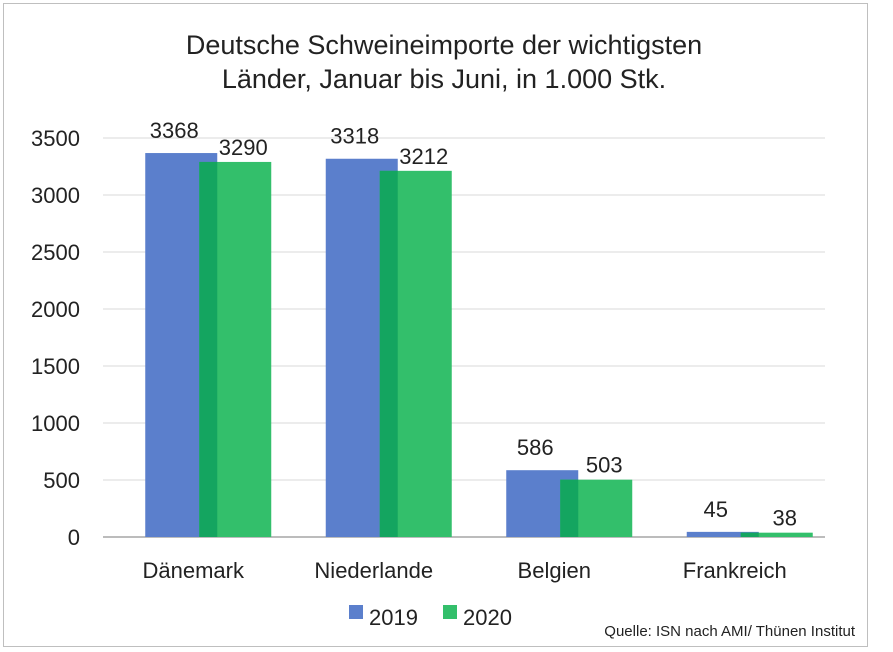  Describe the element at coordinates (444, 79) in the screenshot. I see `chart-title-line-2: Länder, Januar bis Juni, in 1.000 Stk.` at that location.